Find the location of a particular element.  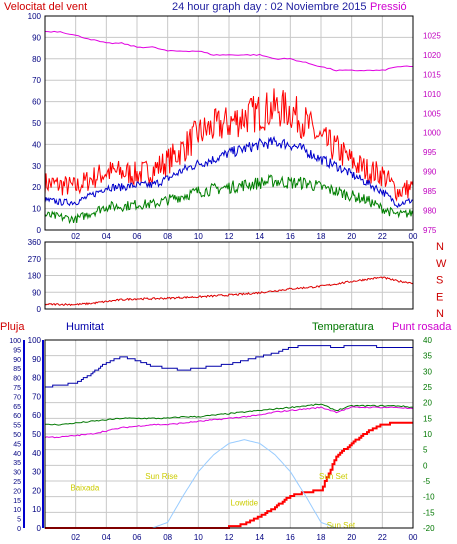

temp-y-tick: -10 is located at coordinates (429, 497).